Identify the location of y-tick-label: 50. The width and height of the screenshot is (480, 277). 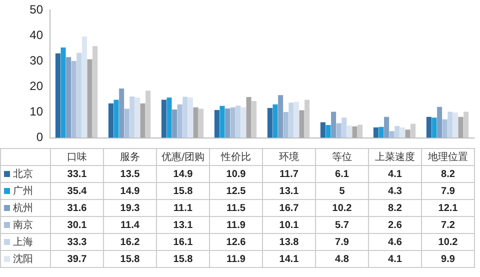
(37, 9).